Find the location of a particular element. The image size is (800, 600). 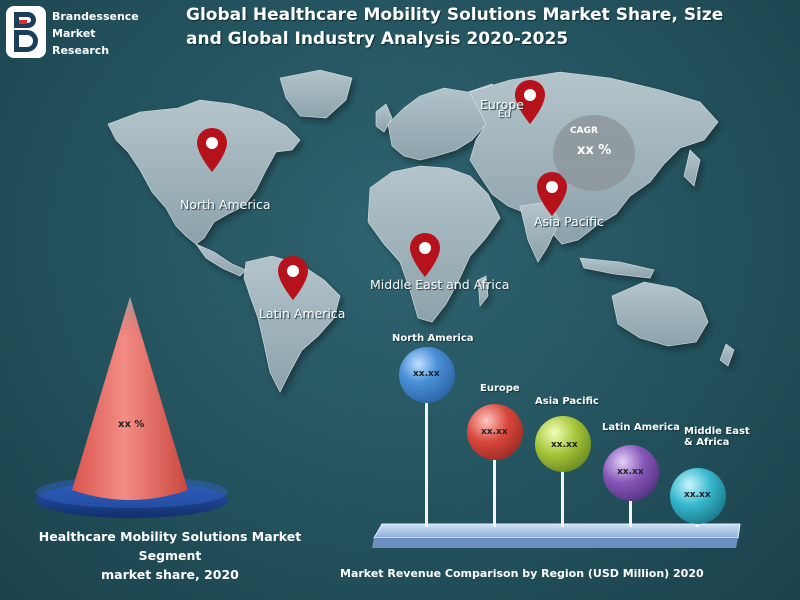

revenue-ball-middle-east is located at coordinates (698, 496).